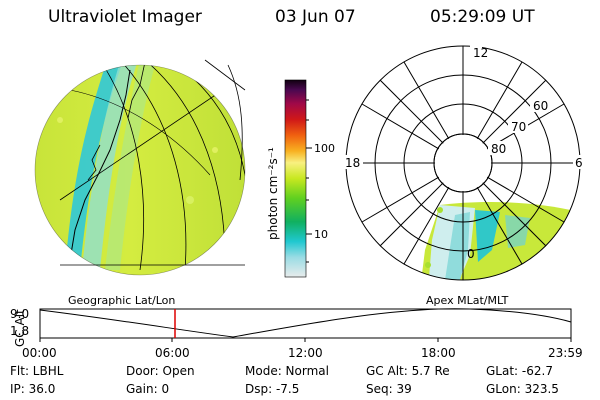  What do you see at coordinates (324, 148) in the screenshot?
I see `colorbar-tick-100: 100` at bounding box center [324, 148].